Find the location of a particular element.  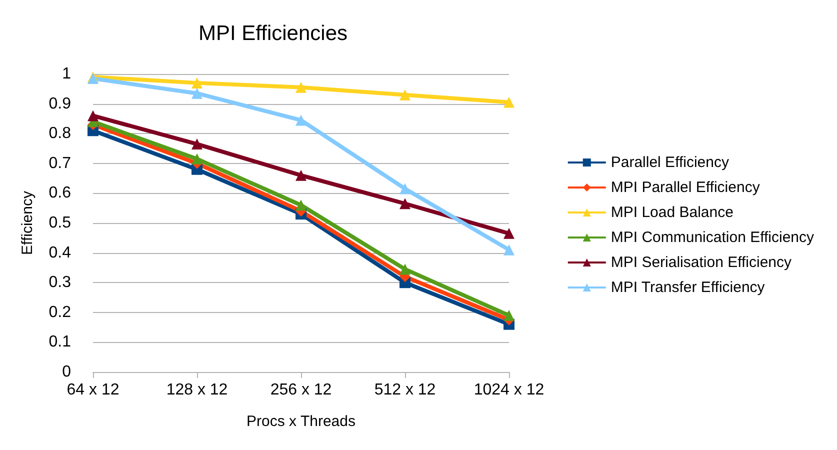

legend-label: Parallel Efficiency is located at coordinates (670, 162).